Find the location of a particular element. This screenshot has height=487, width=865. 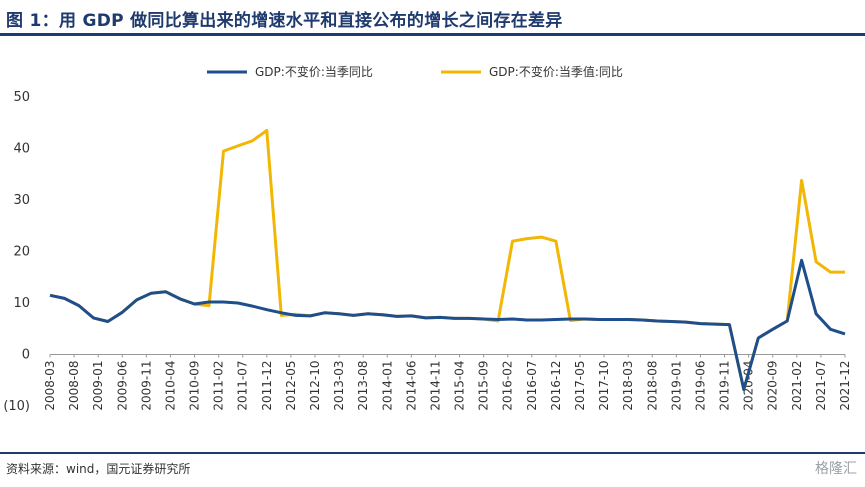

x-tick-label: 2008-03 is located at coordinates (50, 386).